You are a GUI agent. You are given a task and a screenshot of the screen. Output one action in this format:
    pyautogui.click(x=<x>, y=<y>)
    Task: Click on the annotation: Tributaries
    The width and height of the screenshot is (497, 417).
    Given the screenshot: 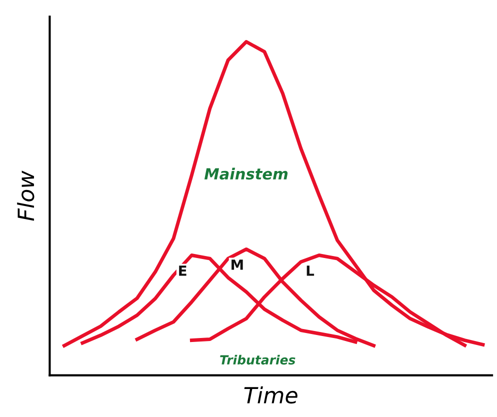 What is the action you would take?
    pyautogui.click(x=258, y=359)
    